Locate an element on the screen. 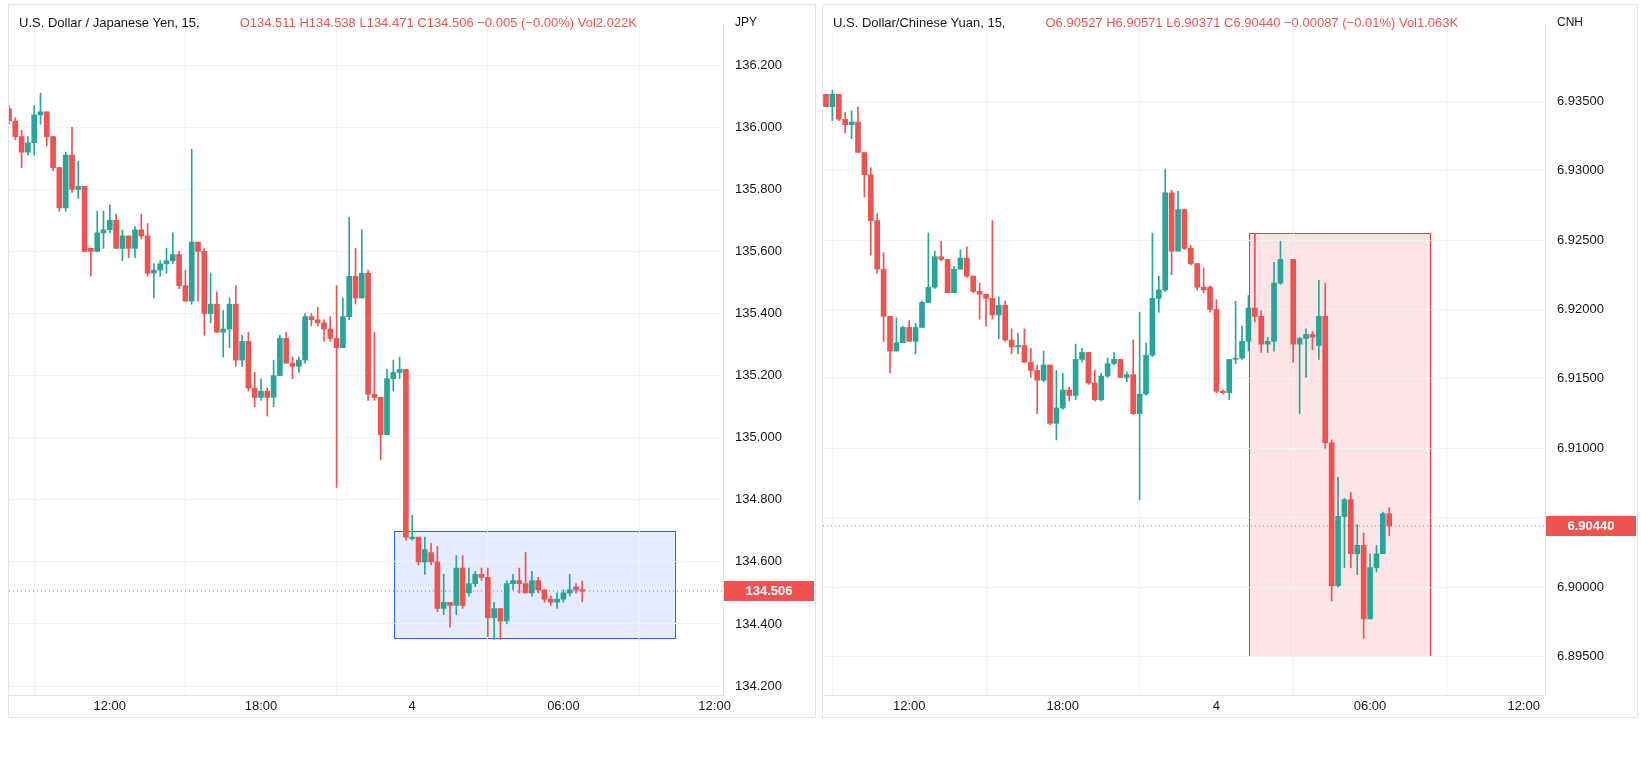  y-tick-label: 6.91000 is located at coordinates (1580, 447).